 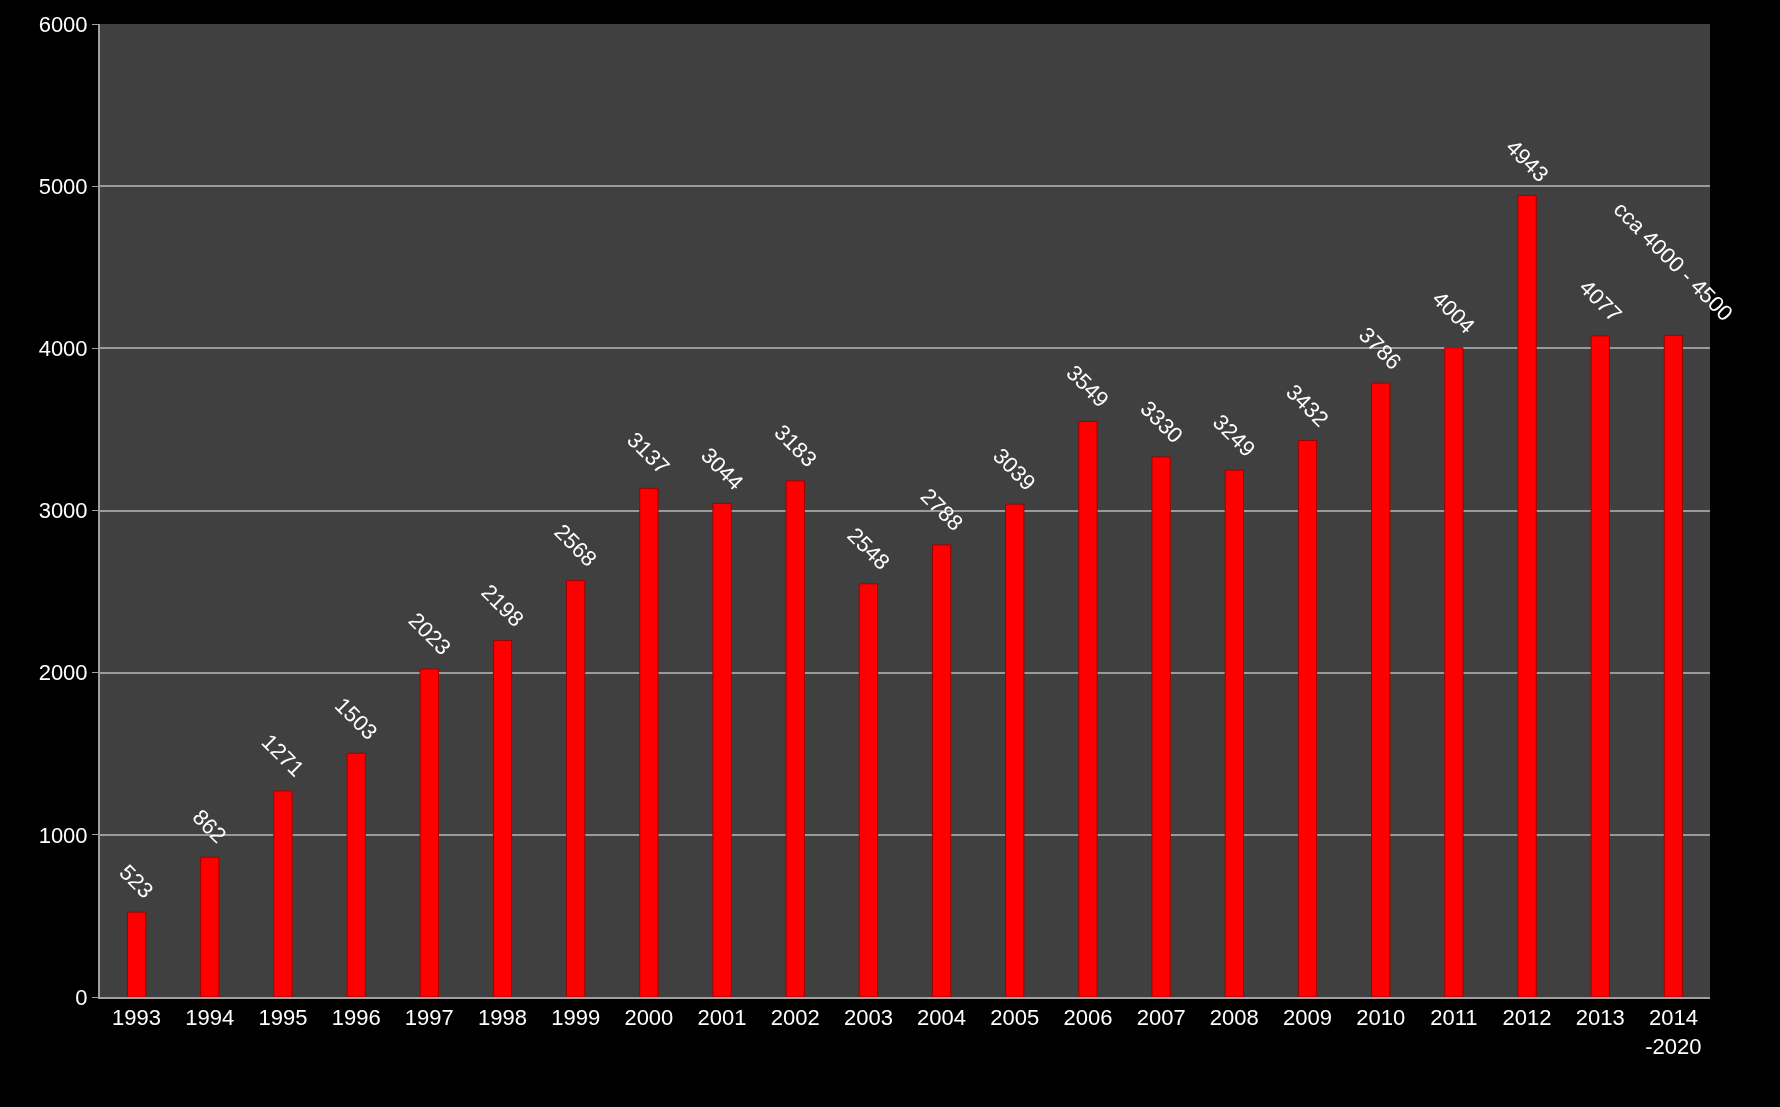 What do you see at coordinates (1600, 1018) in the screenshot?
I see `x-tick-label: 2013` at bounding box center [1600, 1018].